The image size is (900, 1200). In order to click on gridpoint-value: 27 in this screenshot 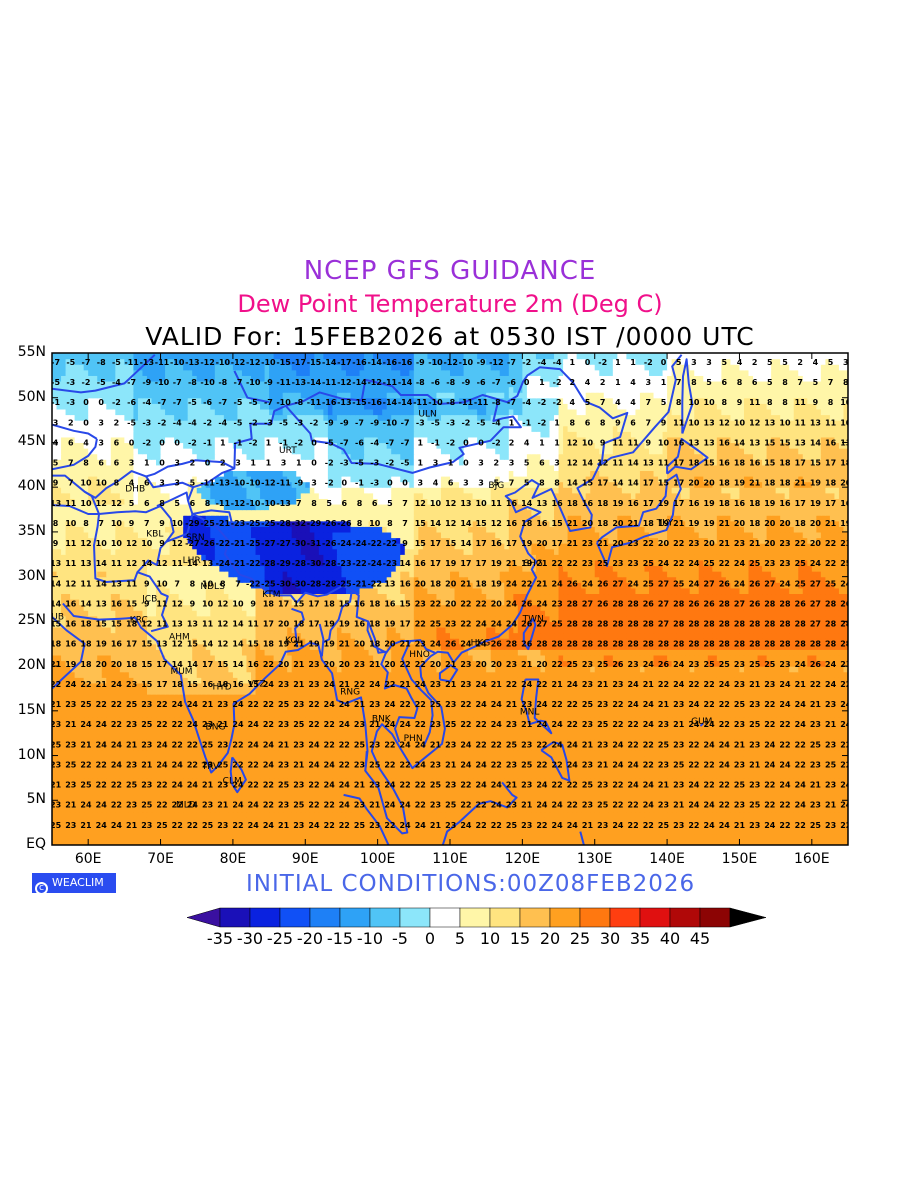, I will do `click(663, 604)`.